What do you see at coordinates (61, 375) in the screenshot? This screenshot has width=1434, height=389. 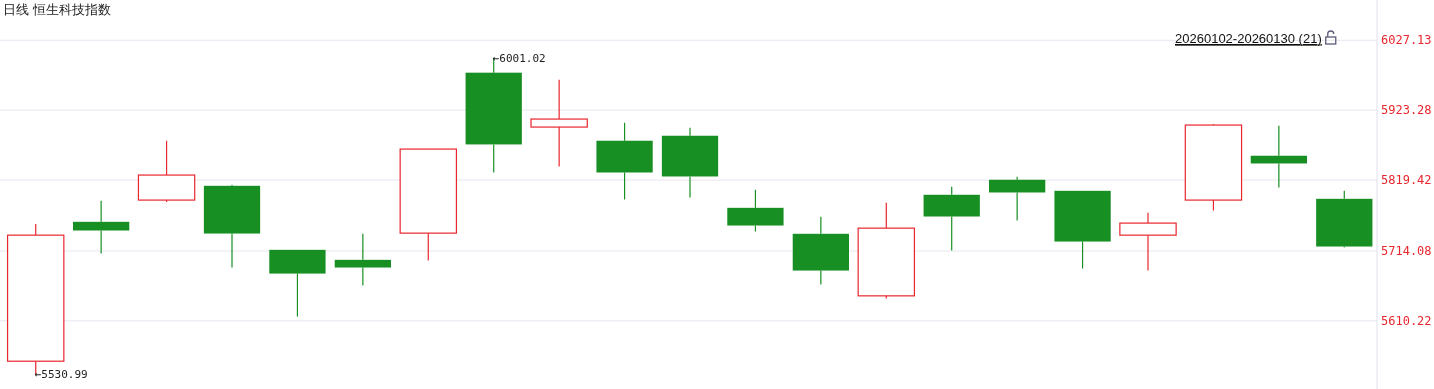 I see `annotation: ←5530.99` at bounding box center [61, 375].